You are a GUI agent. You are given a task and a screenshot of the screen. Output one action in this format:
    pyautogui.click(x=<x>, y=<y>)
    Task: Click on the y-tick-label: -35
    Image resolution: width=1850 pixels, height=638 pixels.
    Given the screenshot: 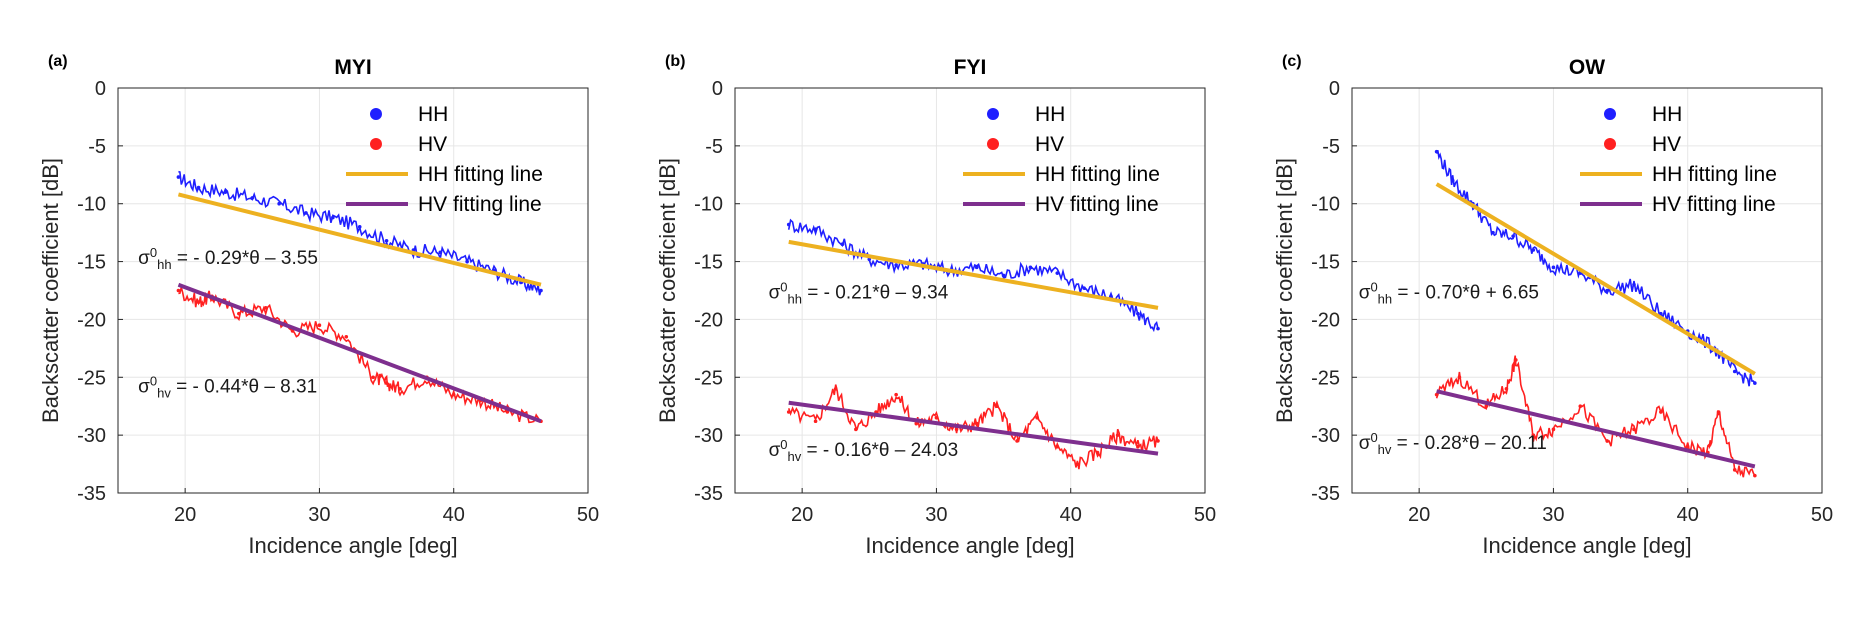 What is the action you would take?
    pyautogui.click(x=1325, y=494)
    